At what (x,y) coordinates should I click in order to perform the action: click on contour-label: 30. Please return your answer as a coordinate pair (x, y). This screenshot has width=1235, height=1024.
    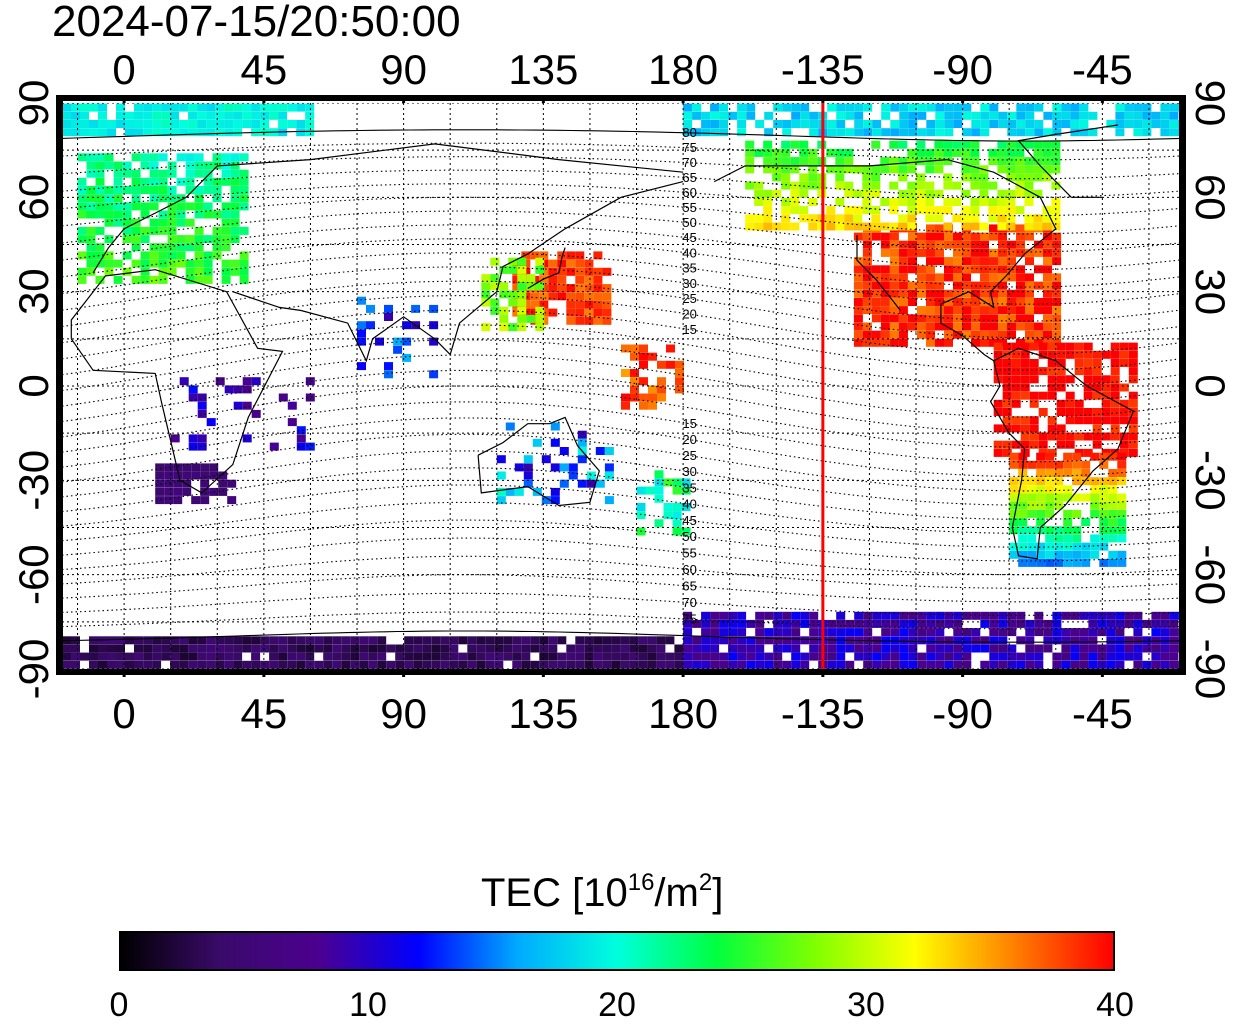
    Looking at the image, I should click on (689, 471).